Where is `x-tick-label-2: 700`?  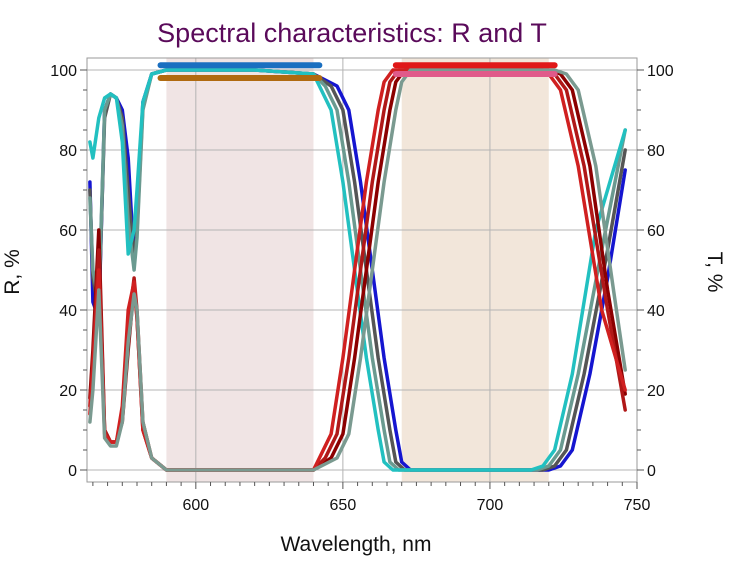 x-tick-label-2: 700 is located at coordinates (490, 505).